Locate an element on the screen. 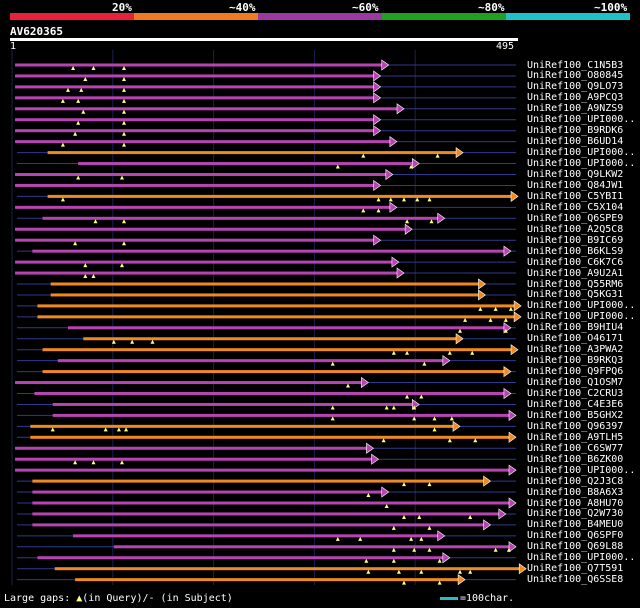 The width and height of the screenshot is (640, 608). hit-label: UniRef100_C6K7C6 is located at coordinates (575, 262).